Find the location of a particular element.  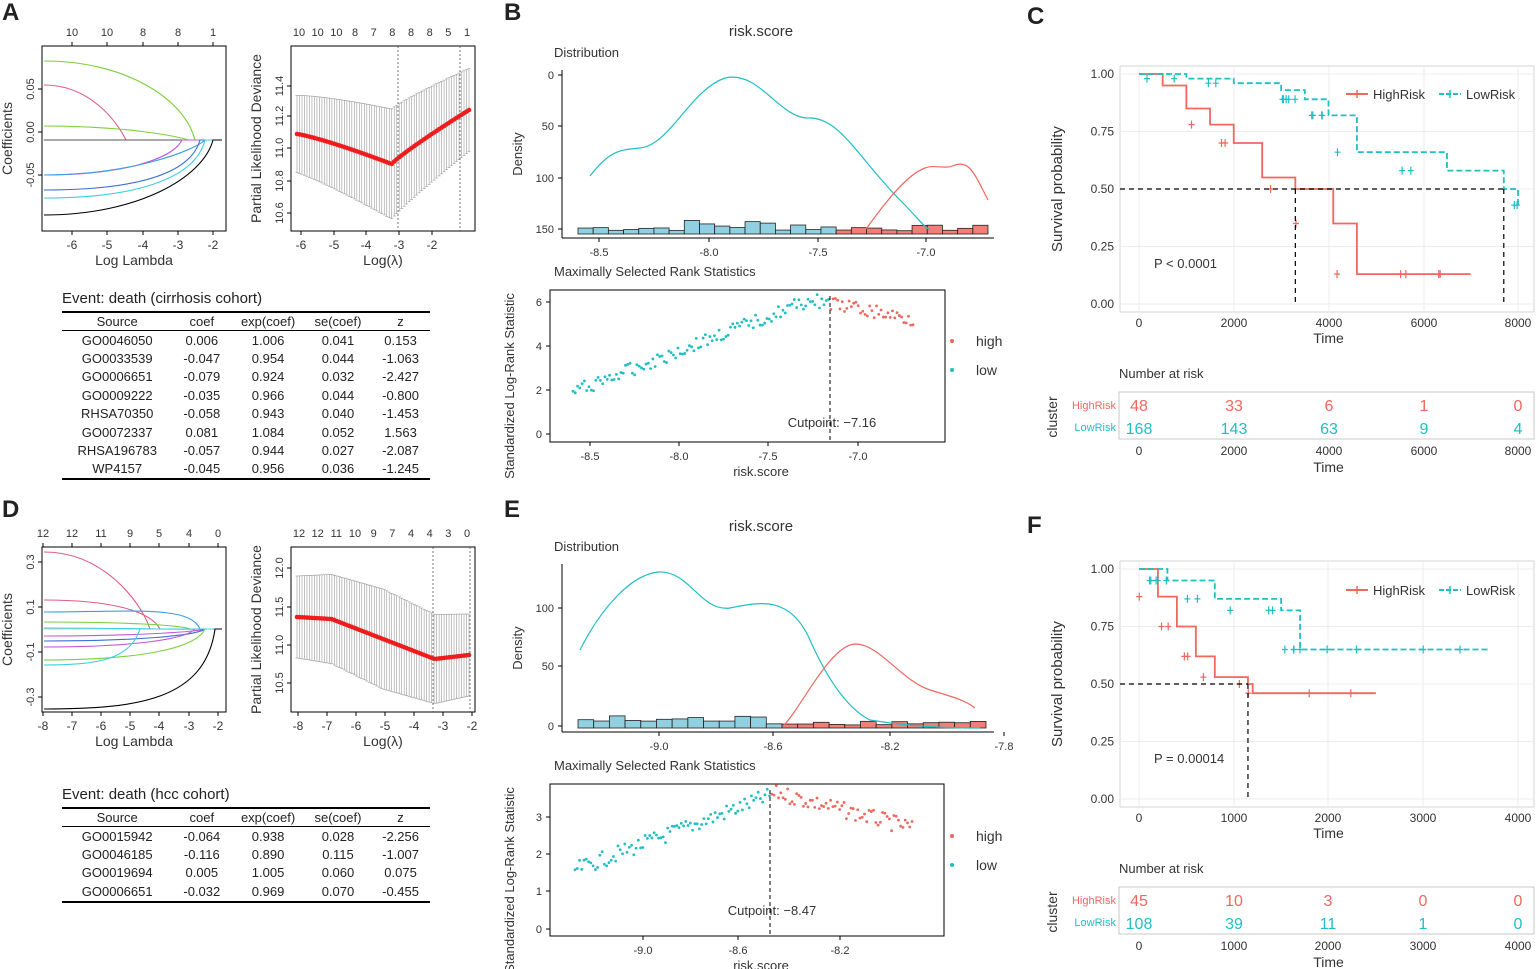

x-tick-label: 6000 is located at coordinates (1424, 323).